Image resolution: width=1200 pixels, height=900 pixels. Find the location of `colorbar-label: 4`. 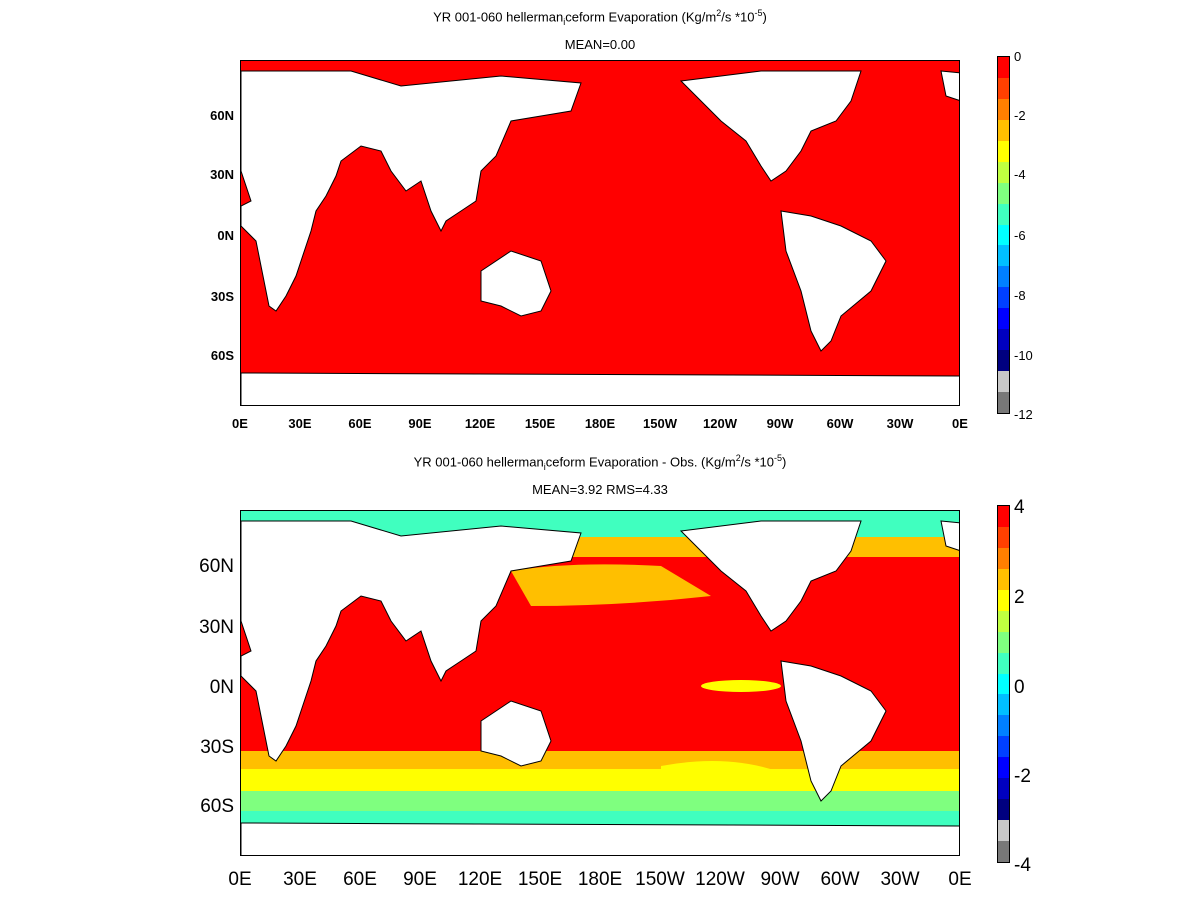

colorbar-label: 4 is located at coordinates (1019, 507).